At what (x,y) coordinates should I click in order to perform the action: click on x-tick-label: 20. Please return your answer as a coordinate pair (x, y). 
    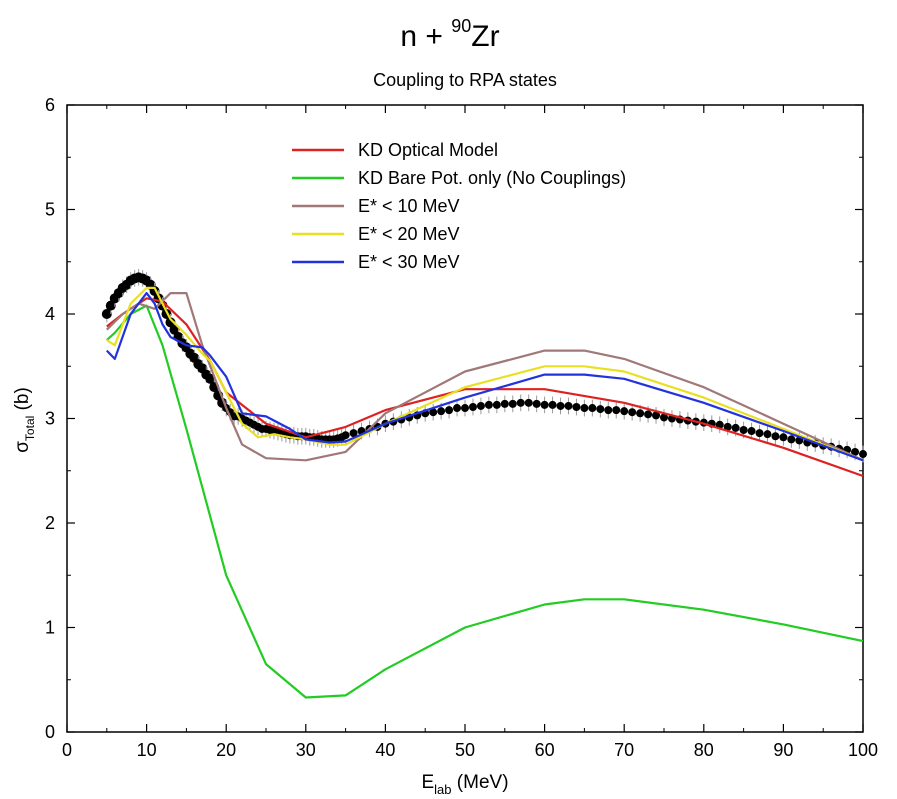
    Looking at the image, I should click on (226, 750).